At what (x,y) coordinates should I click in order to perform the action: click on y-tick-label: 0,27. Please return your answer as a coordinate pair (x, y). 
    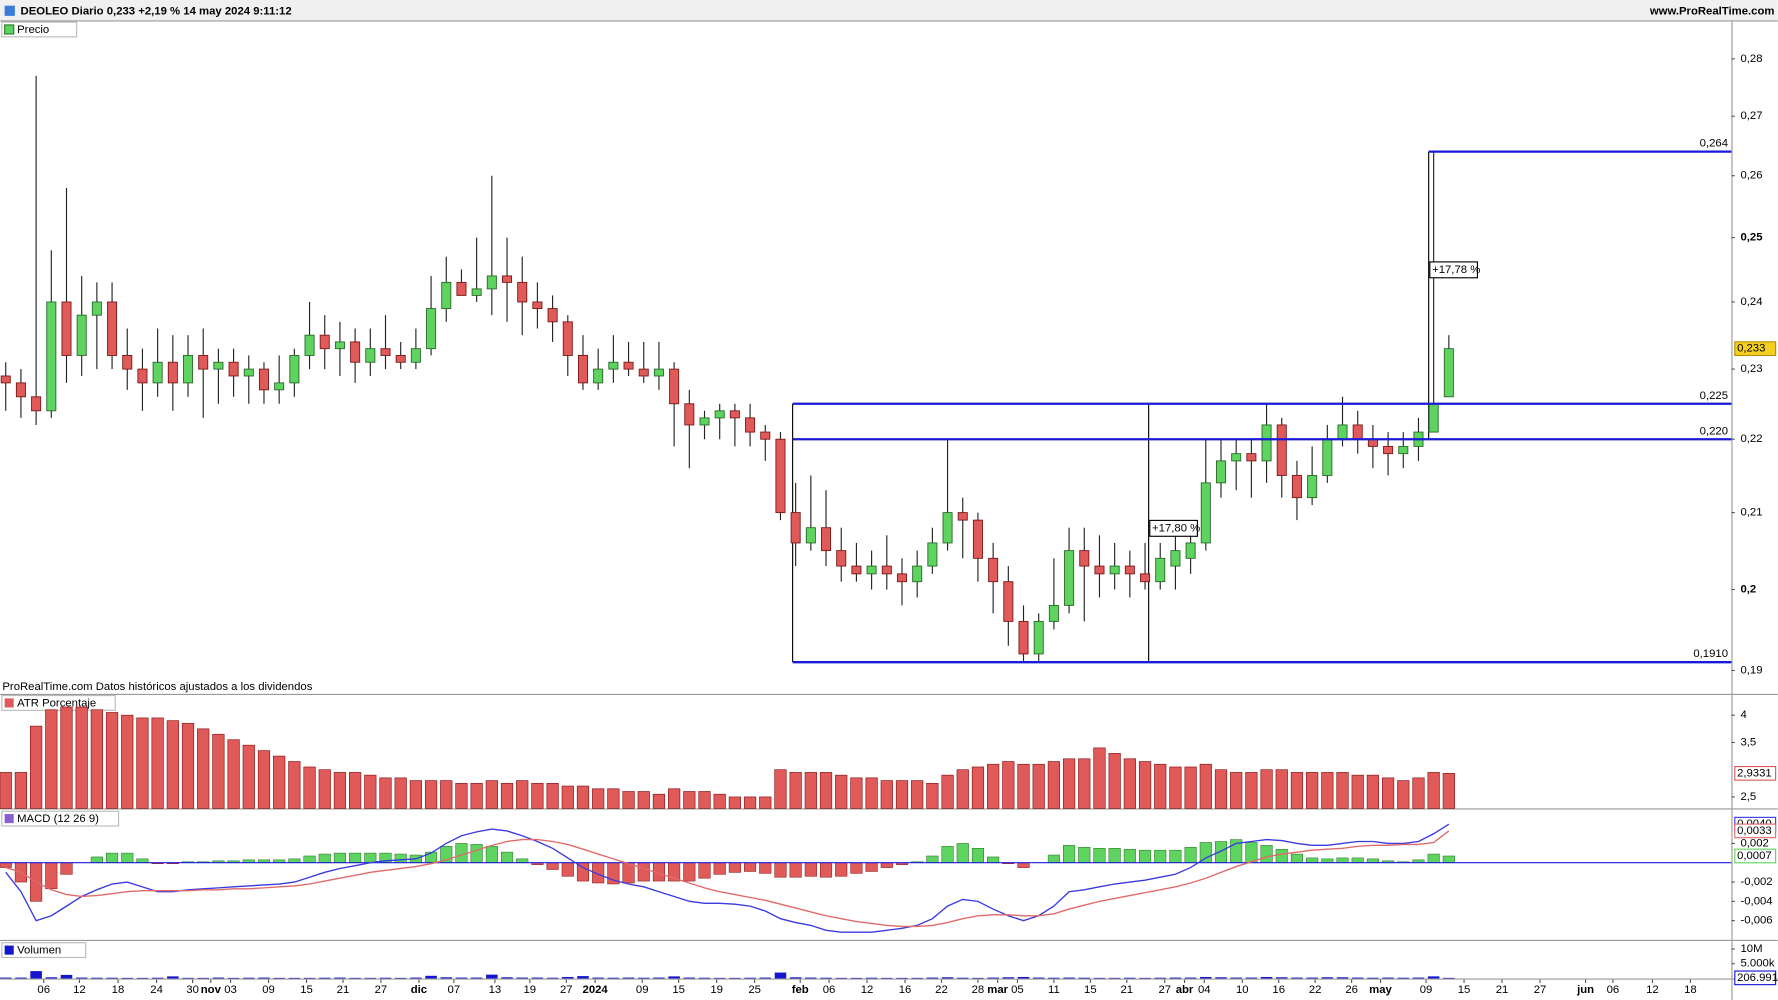
    Looking at the image, I should click on (1751, 116).